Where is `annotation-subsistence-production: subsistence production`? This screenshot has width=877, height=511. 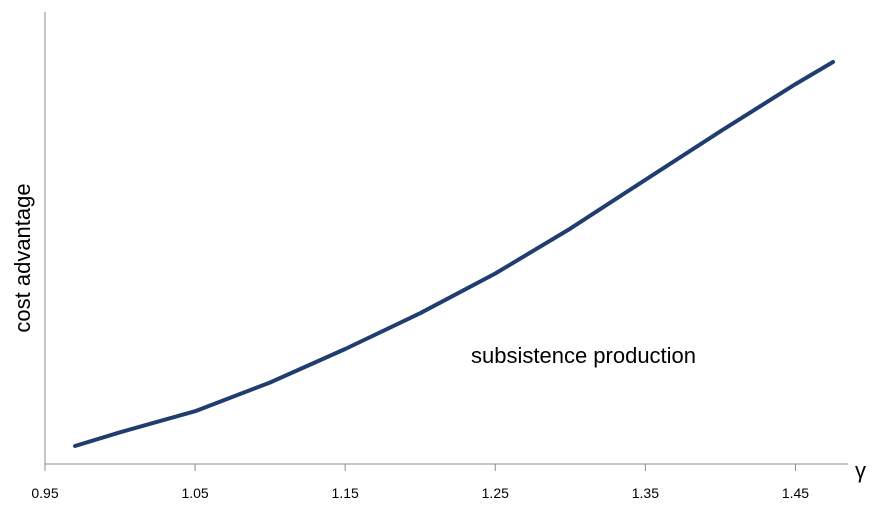 annotation-subsistence-production: subsistence production is located at coordinates (583, 355).